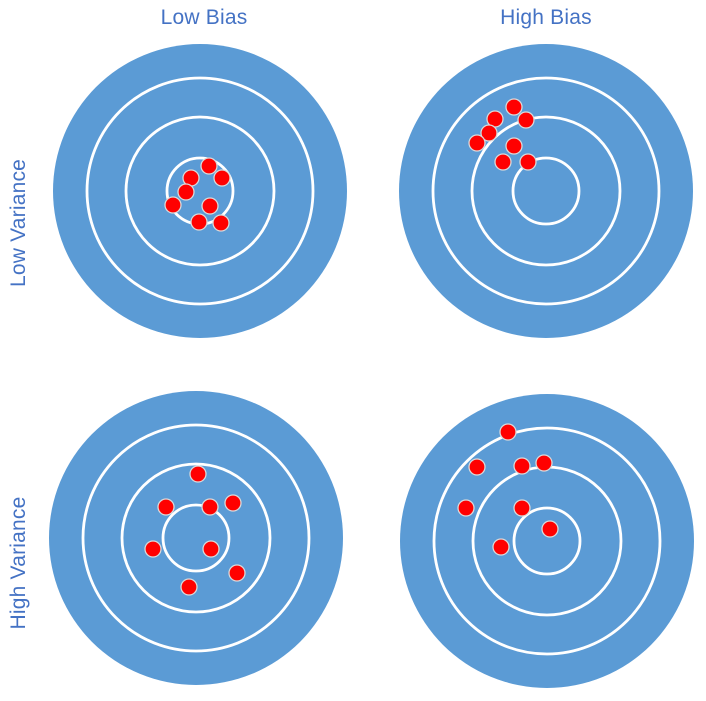 The image size is (706, 701). I want to click on row-title-low-variance: Low Variance, so click(18, 223).